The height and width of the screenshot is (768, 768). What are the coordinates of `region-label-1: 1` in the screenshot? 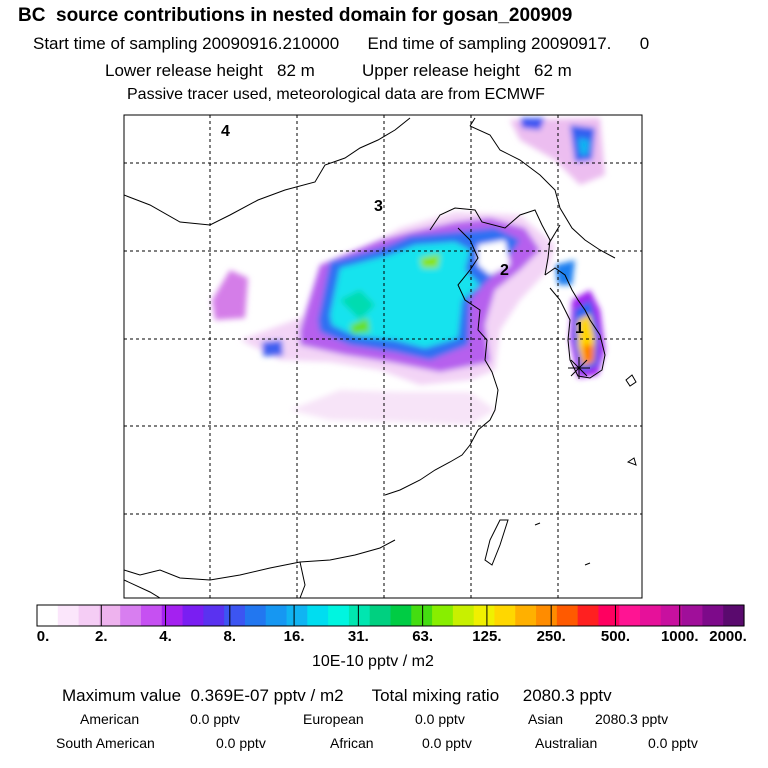 It's located at (579, 328).